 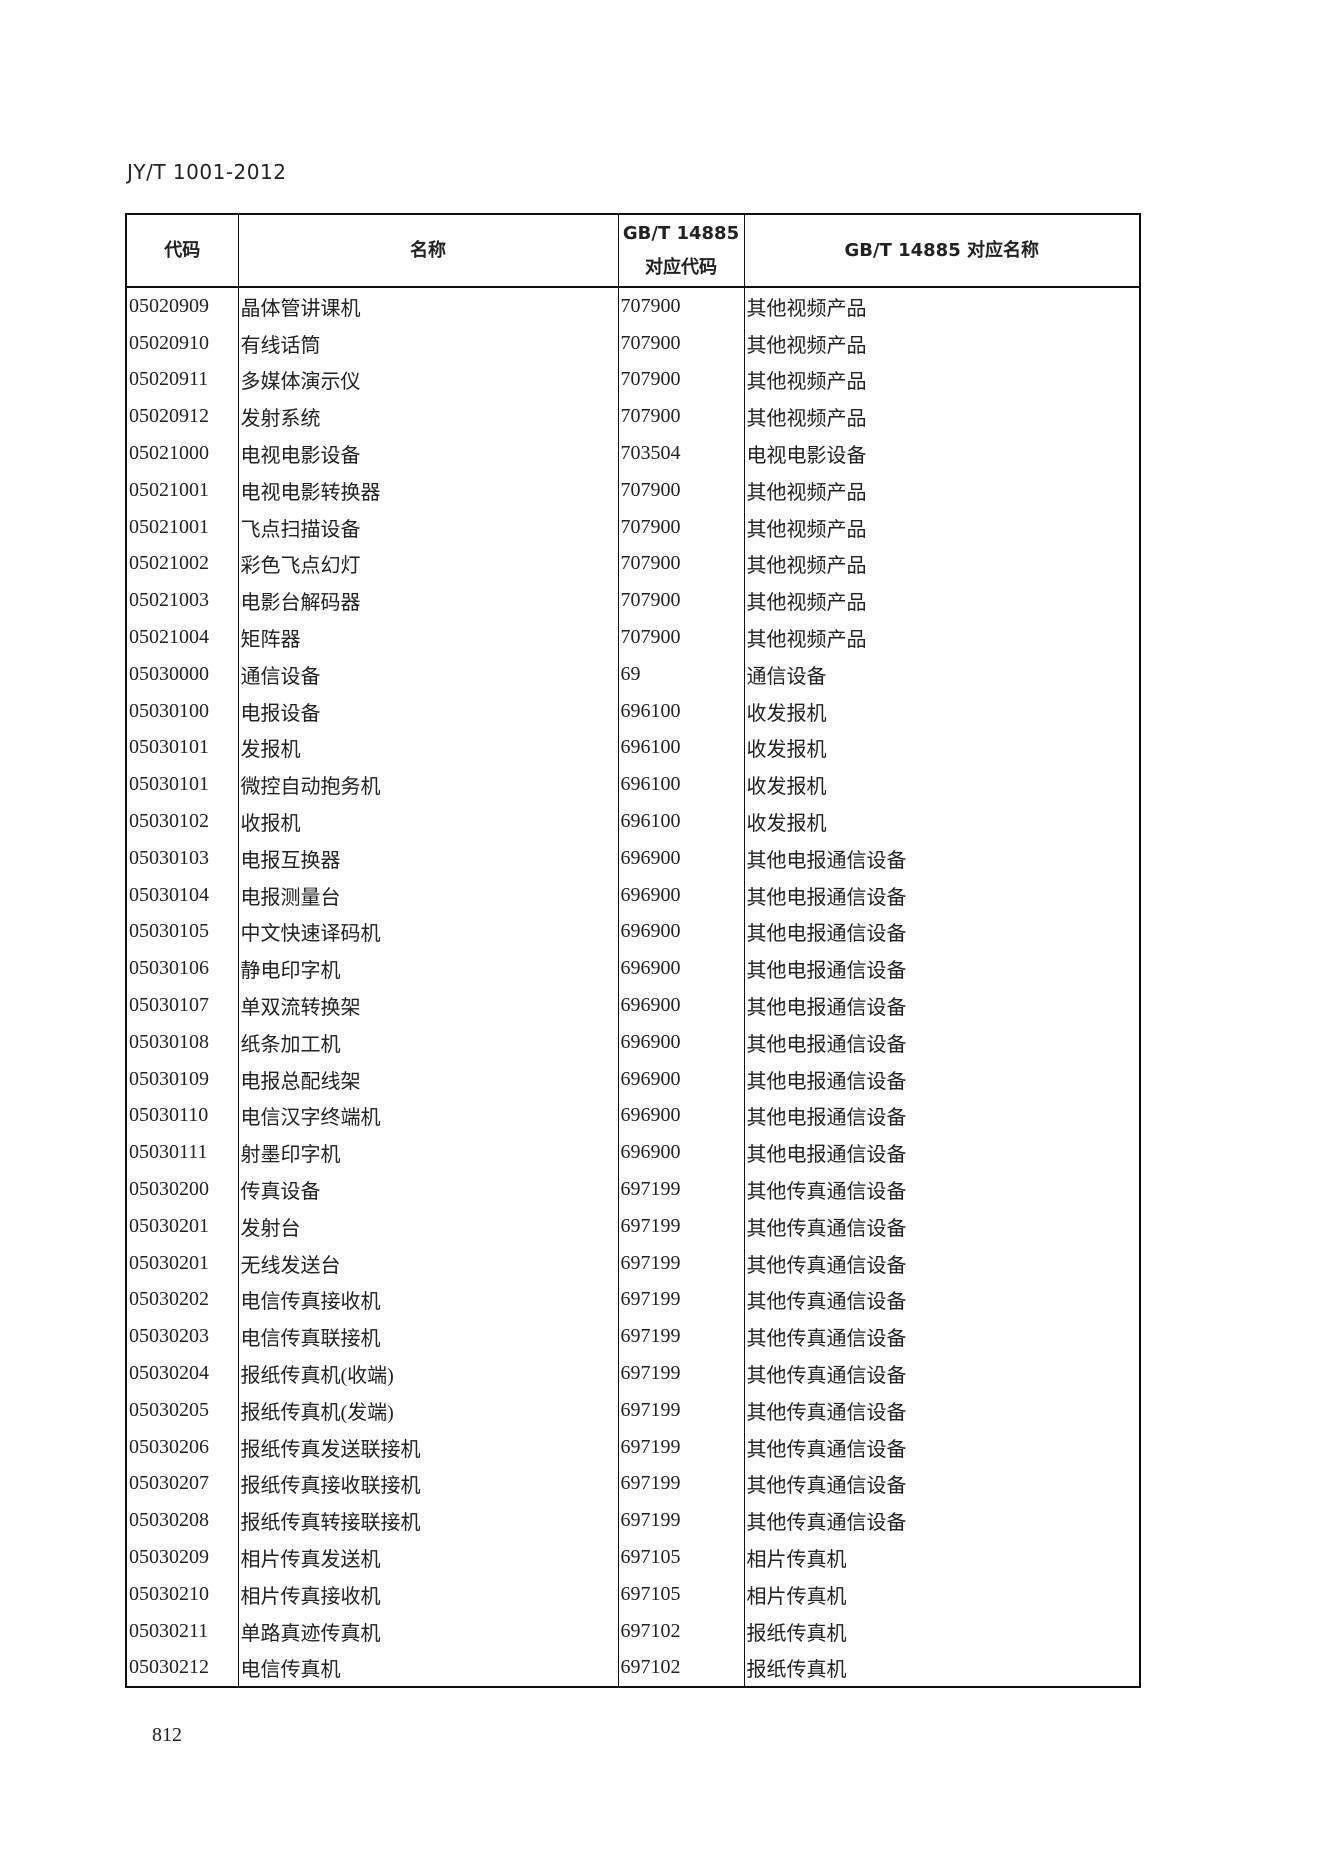 What do you see at coordinates (169, 379) in the screenshot?
I see `cell-code: 05020911` at bounding box center [169, 379].